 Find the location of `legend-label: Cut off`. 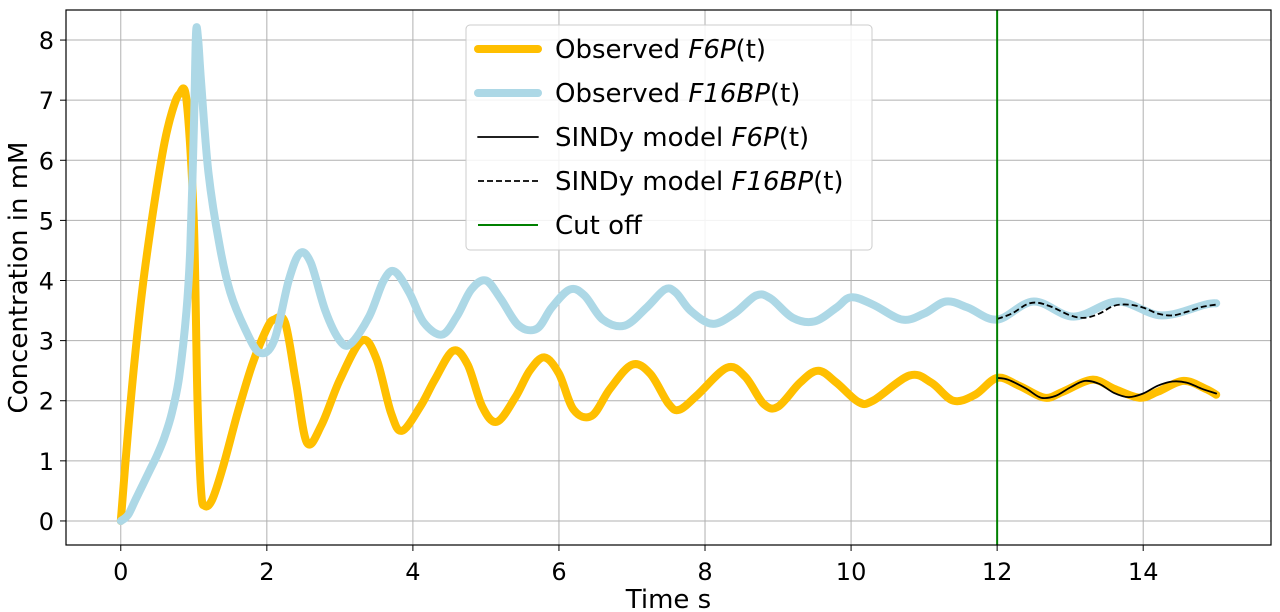

legend-label: Cut off is located at coordinates (599, 226).